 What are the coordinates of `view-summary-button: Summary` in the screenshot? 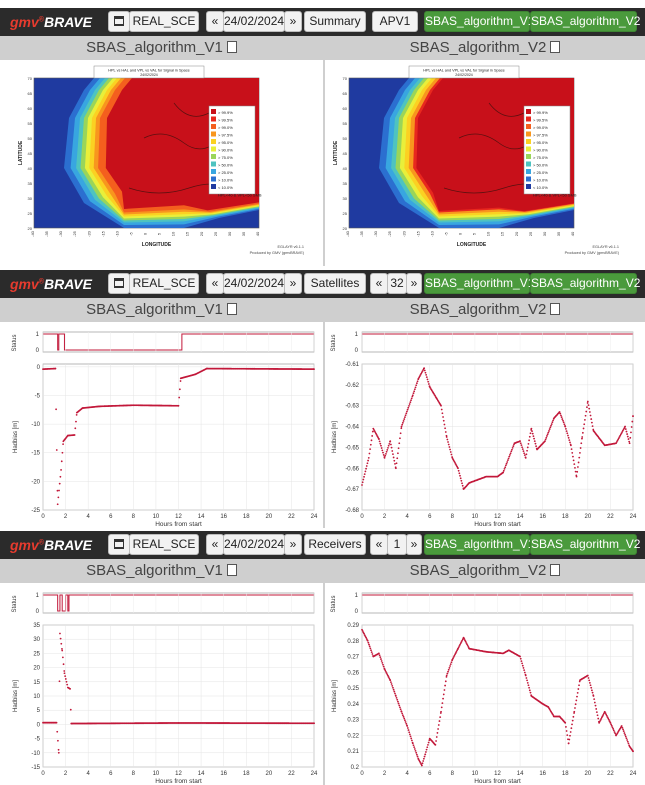 It's located at (335, 21).